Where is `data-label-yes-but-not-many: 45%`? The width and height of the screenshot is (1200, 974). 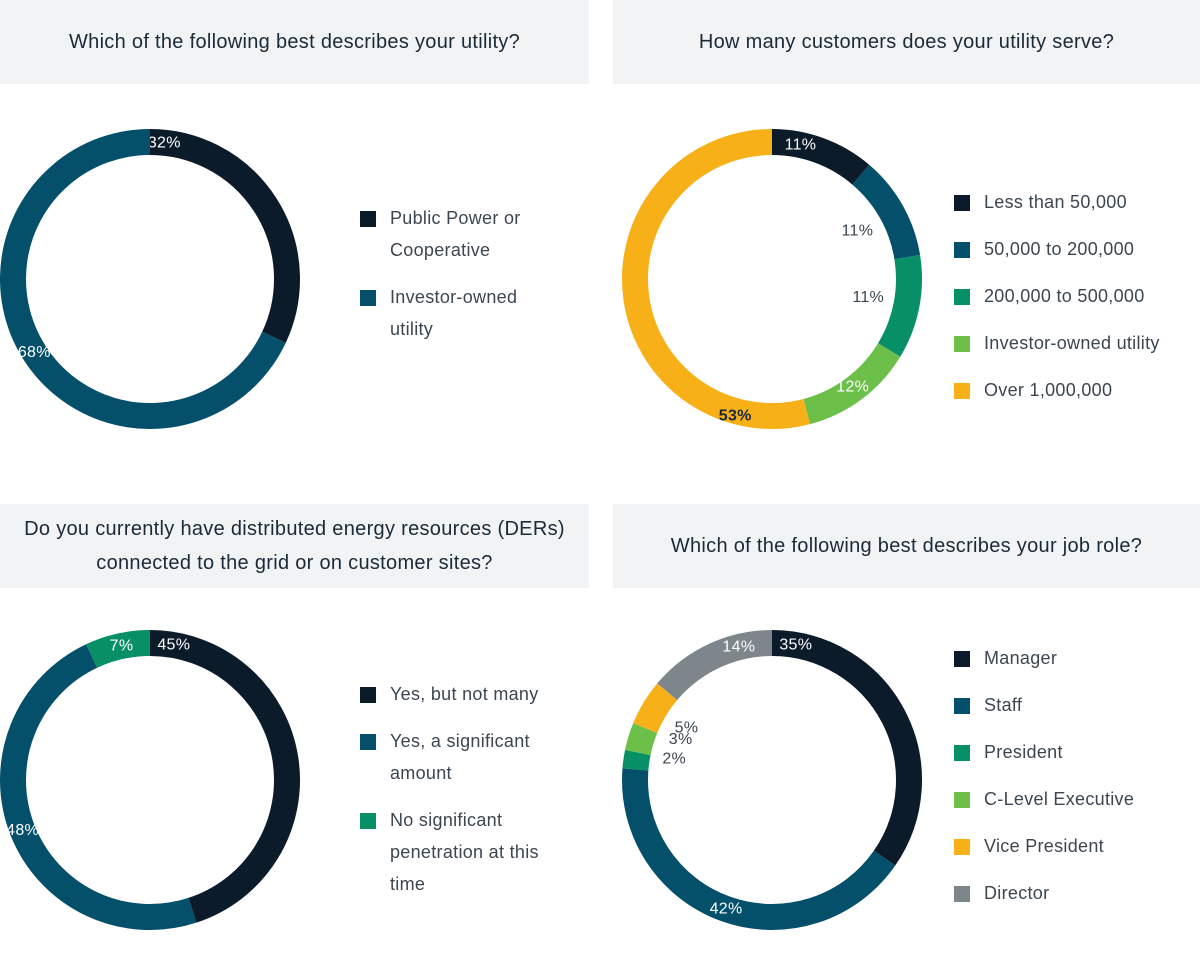 data-label-yes-but-not-many: 45% is located at coordinates (173, 645).